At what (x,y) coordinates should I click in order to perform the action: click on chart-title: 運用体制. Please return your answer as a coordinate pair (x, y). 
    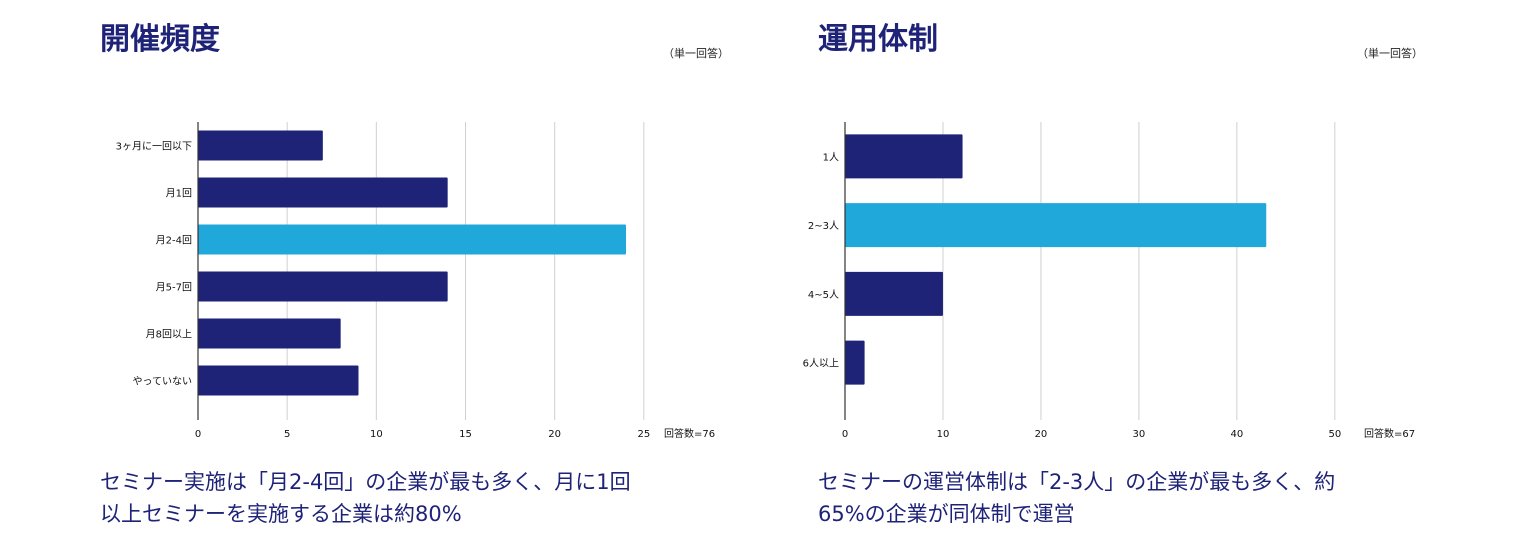
    Looking at the image, I should click on (878, 39).